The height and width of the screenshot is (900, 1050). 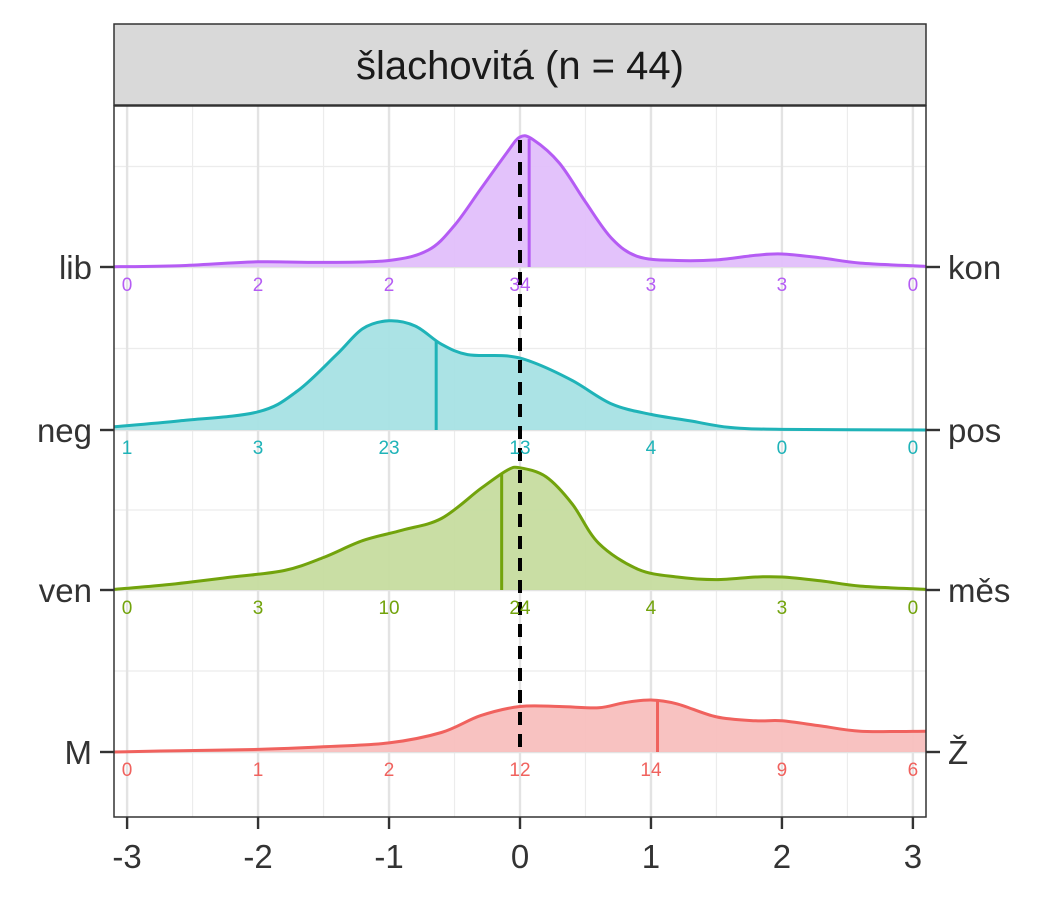 What do you see at coordinates (968, 510) in the screenshot?
I see `y-axis-right: kon pos měs Ž` at bounding box center [968, 510].